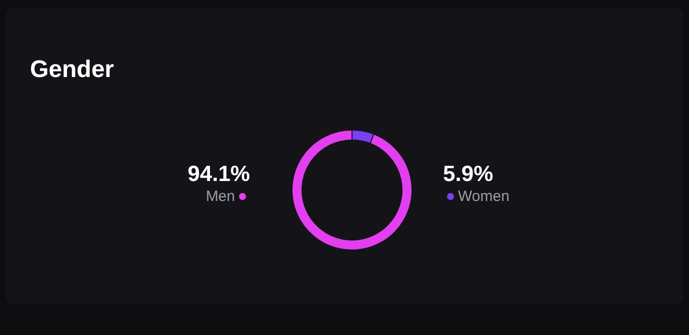  Describe the element at coordinates (352, 190) in the screenshot. I see `donut-slice` at that location.